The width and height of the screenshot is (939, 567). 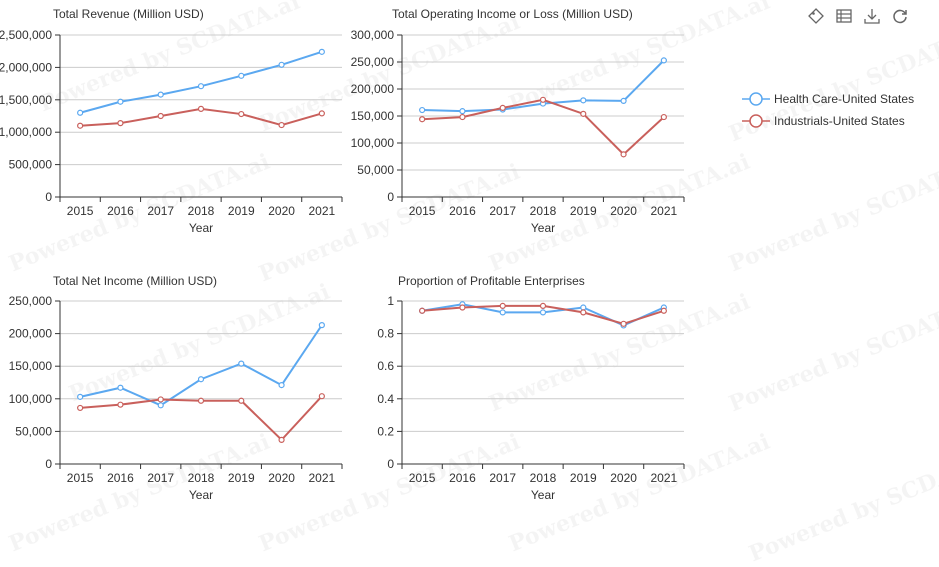 I want to click on y-tick-label: 1,000,000, so click(x=26, y=132).